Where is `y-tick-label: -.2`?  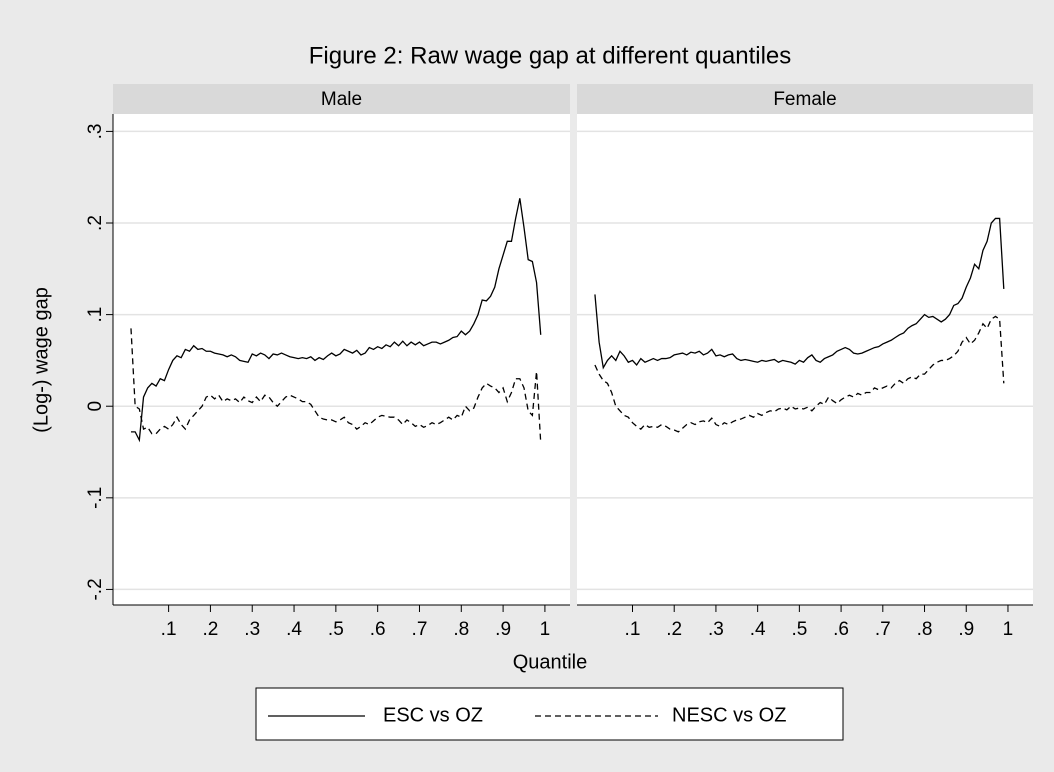
y-tick-label: -.2 is located at coordinates (95, 589).